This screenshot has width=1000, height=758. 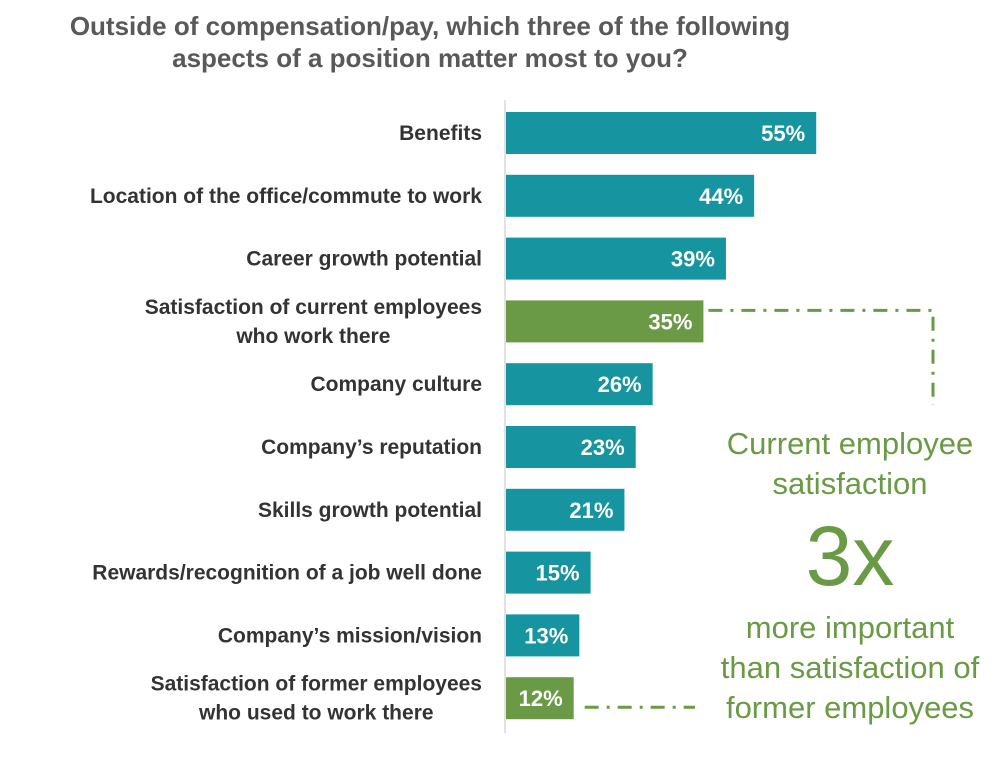 What do you see at coordinates (313, 307) in the screenshot?
I see `category-label: Satisfaction of current employees` at bounding box center [313, 307].